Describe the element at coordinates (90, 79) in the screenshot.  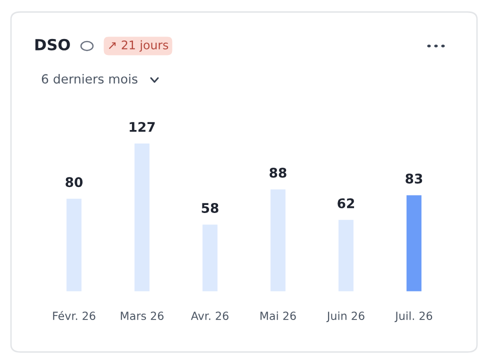
I see `text: 6 derniers mois` at that location.